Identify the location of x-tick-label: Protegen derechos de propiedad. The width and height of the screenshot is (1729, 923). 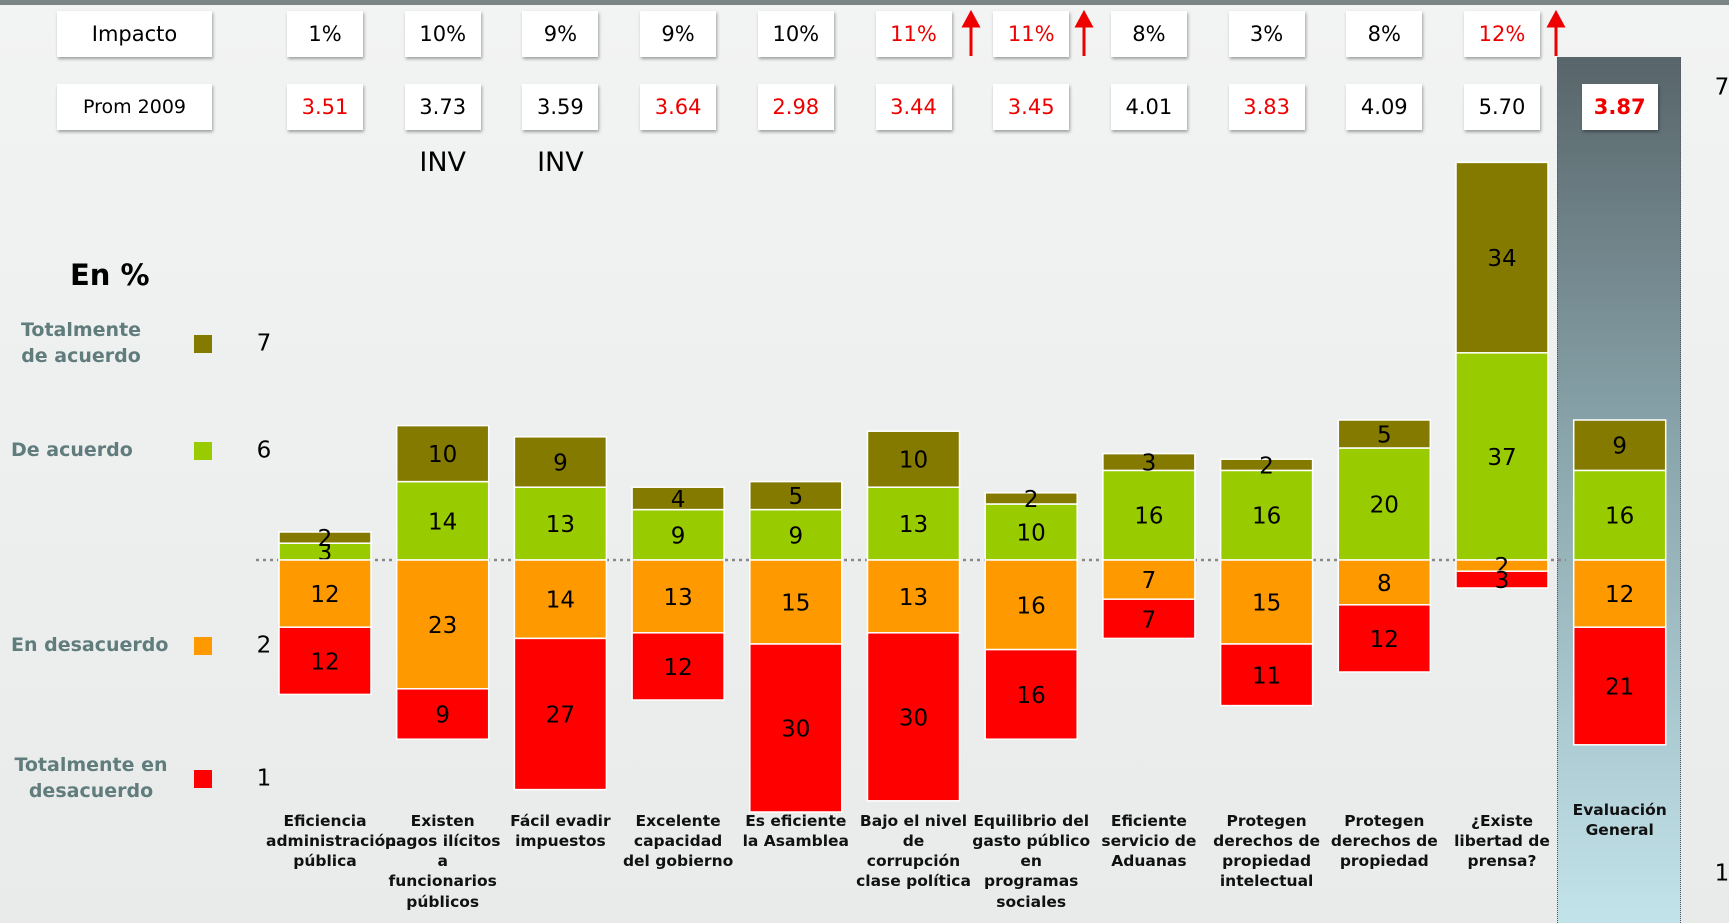
(1384, 841).